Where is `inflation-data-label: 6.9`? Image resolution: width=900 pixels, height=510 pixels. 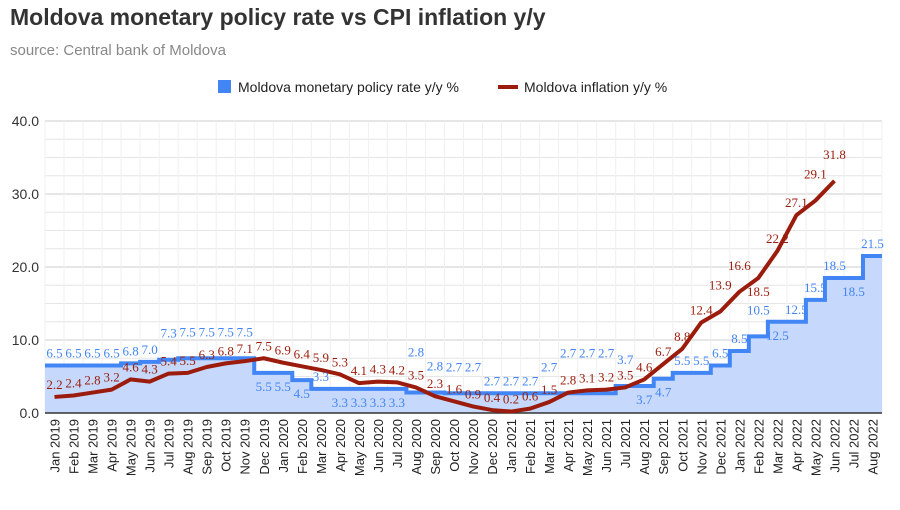
inflation-data-label: 6.9 is located at coordinates (283, 350).